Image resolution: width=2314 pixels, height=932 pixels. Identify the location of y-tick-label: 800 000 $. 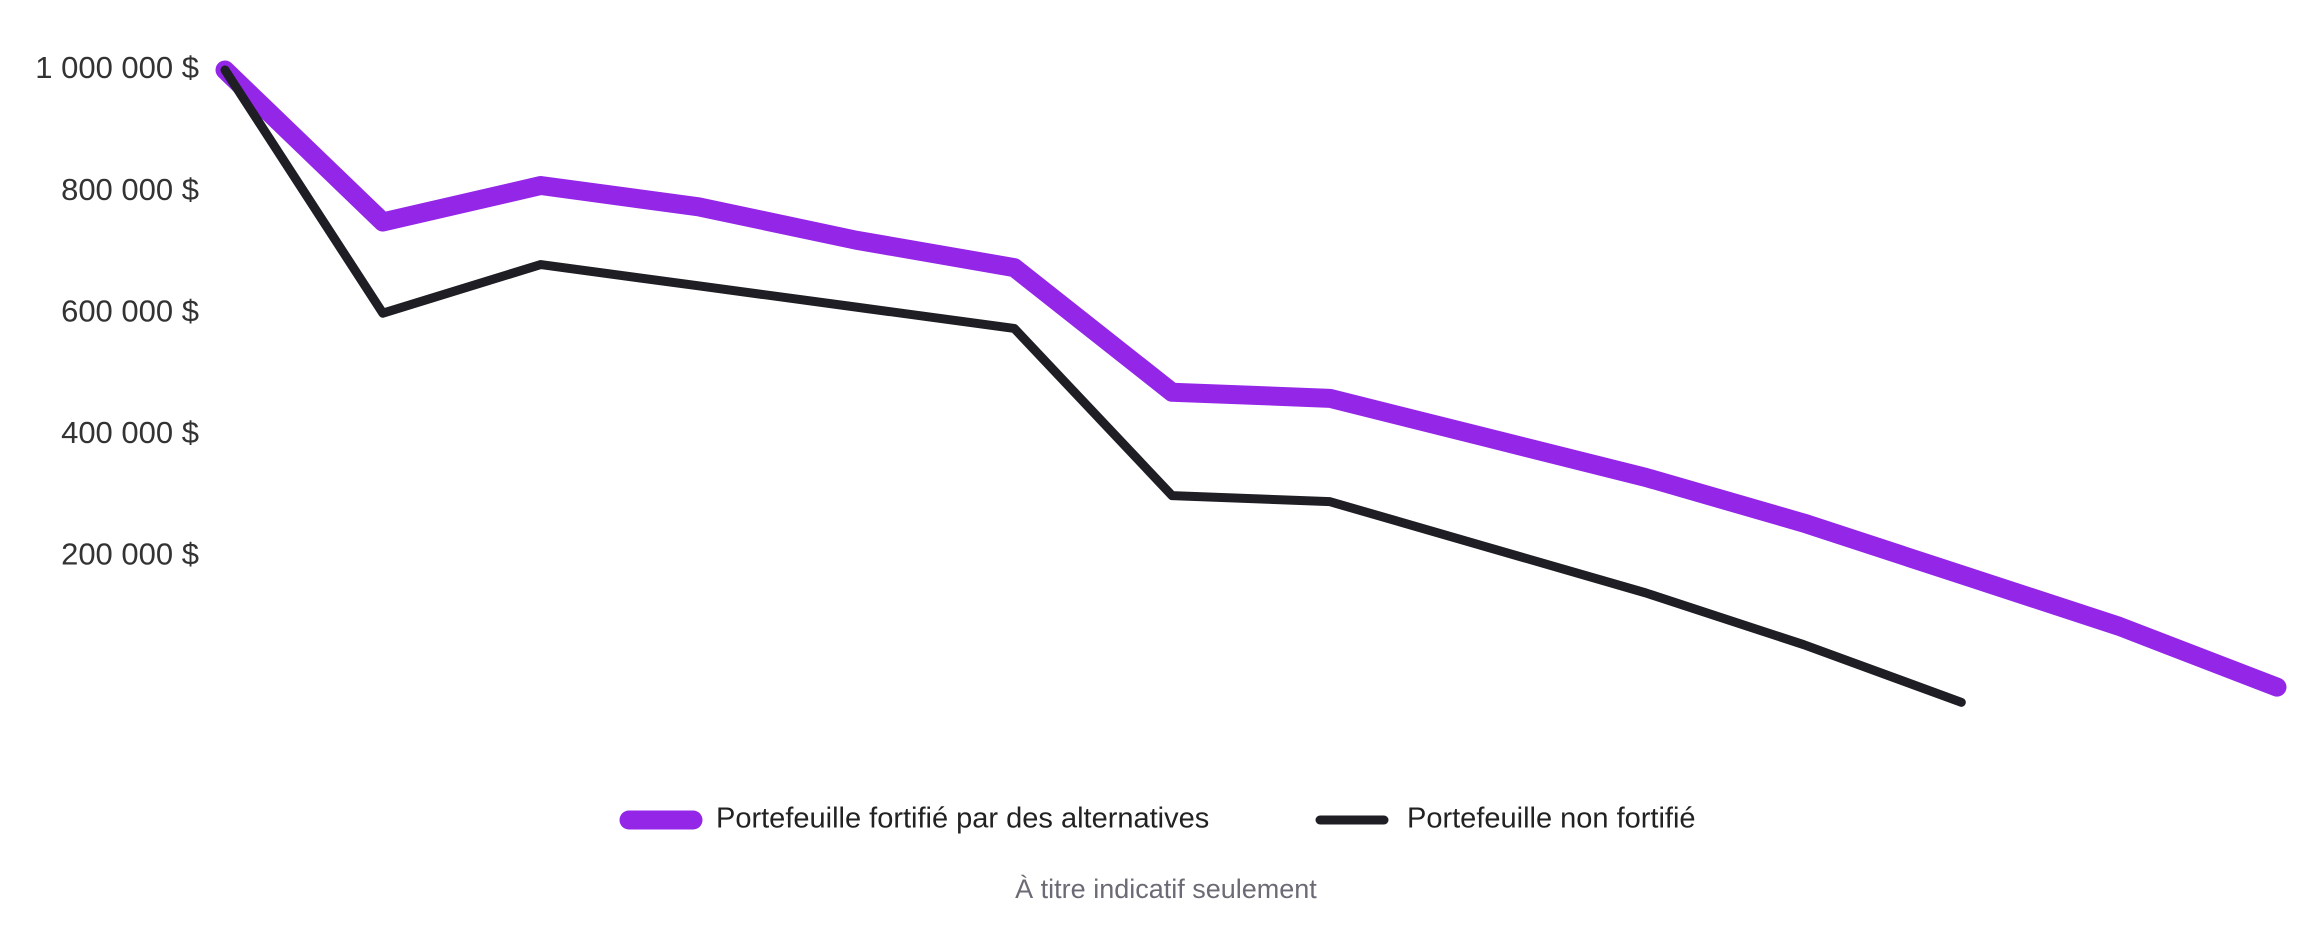
(130, 189).